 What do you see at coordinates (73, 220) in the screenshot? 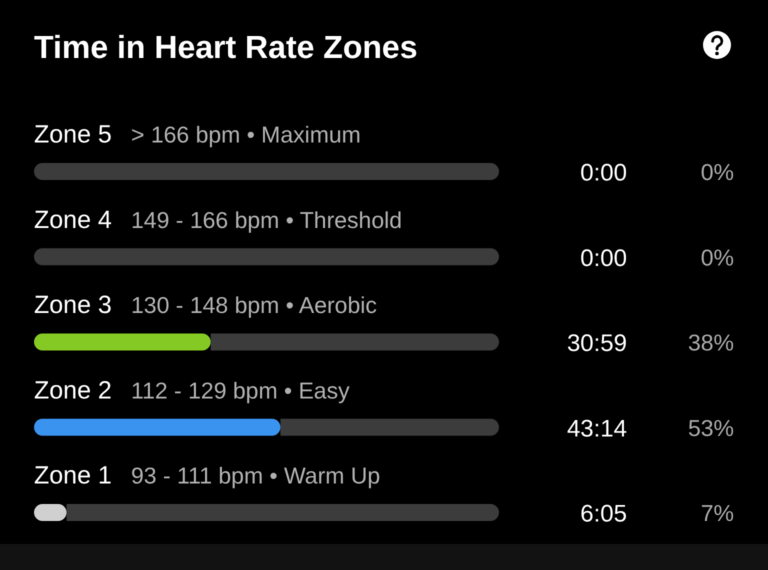
I see `y-tick-label: Zone 4` at bounding box center [73, 220].